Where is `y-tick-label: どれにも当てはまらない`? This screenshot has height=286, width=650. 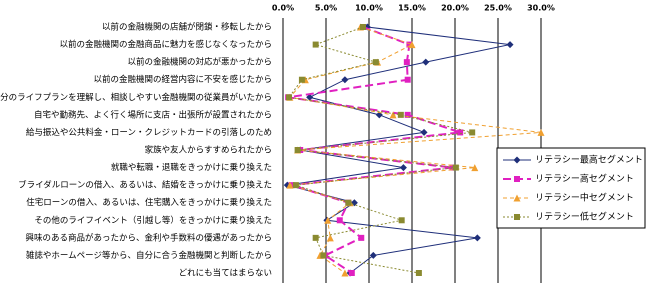
y-tick-label: どれにも当てはまらない is located at coordinates (225, 273).